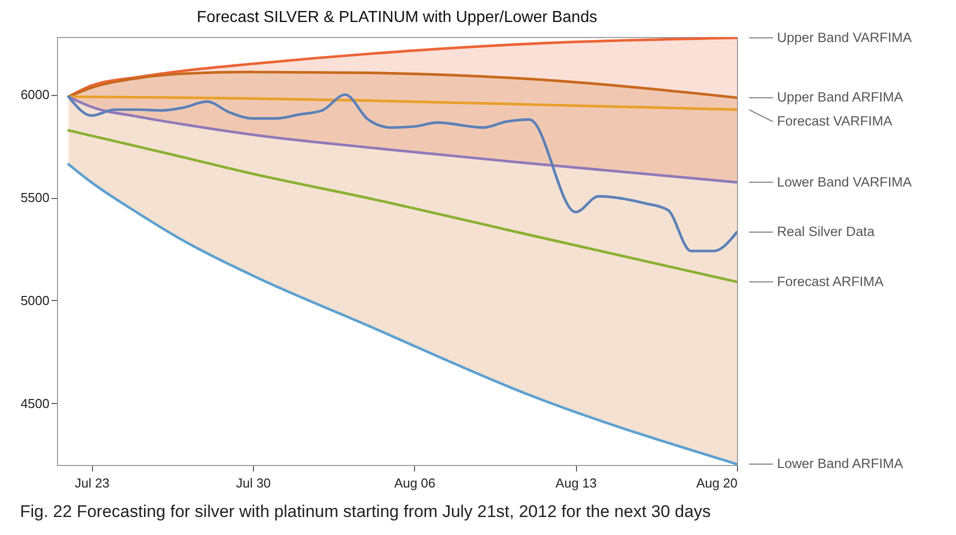 This screenshot has height=535, width=956. Describe the element at coordinates (365, 512) in the screenshot. I see `caption: Fig. 22 Forecasting for silver with platinum starting from July 21st, 2012 for the next 30 days` at that location.